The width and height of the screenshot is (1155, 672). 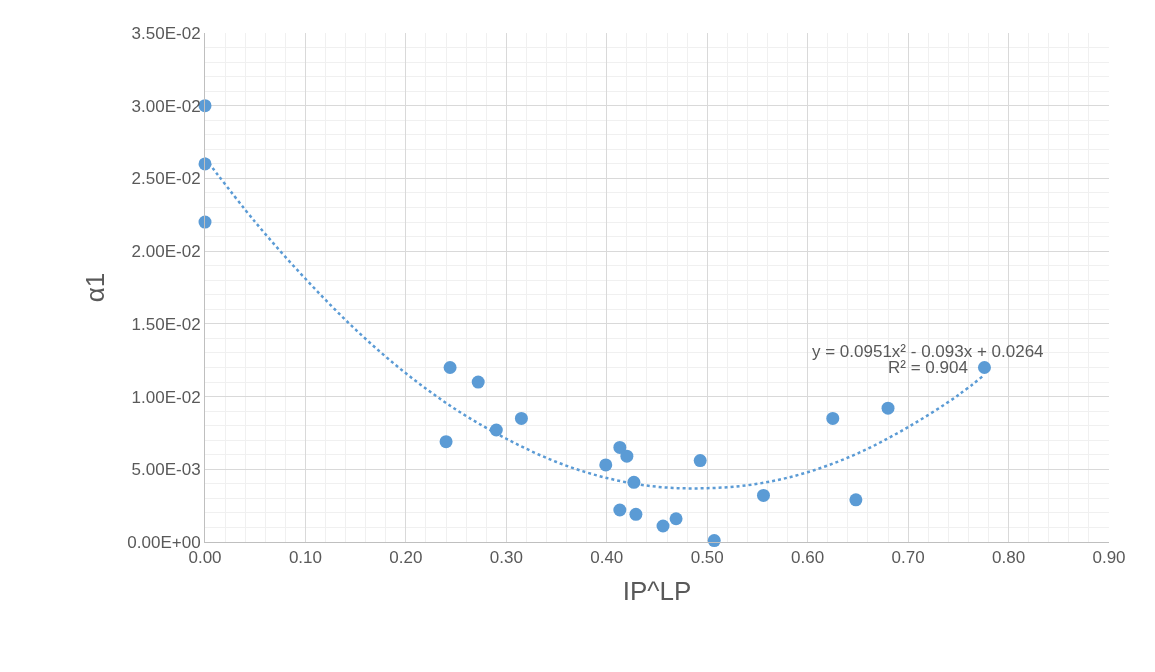 What do you see at coordinates (707, 558) in the screenshot?
I see `x-tick-label: 0.50` at bounding box center [707, 558].